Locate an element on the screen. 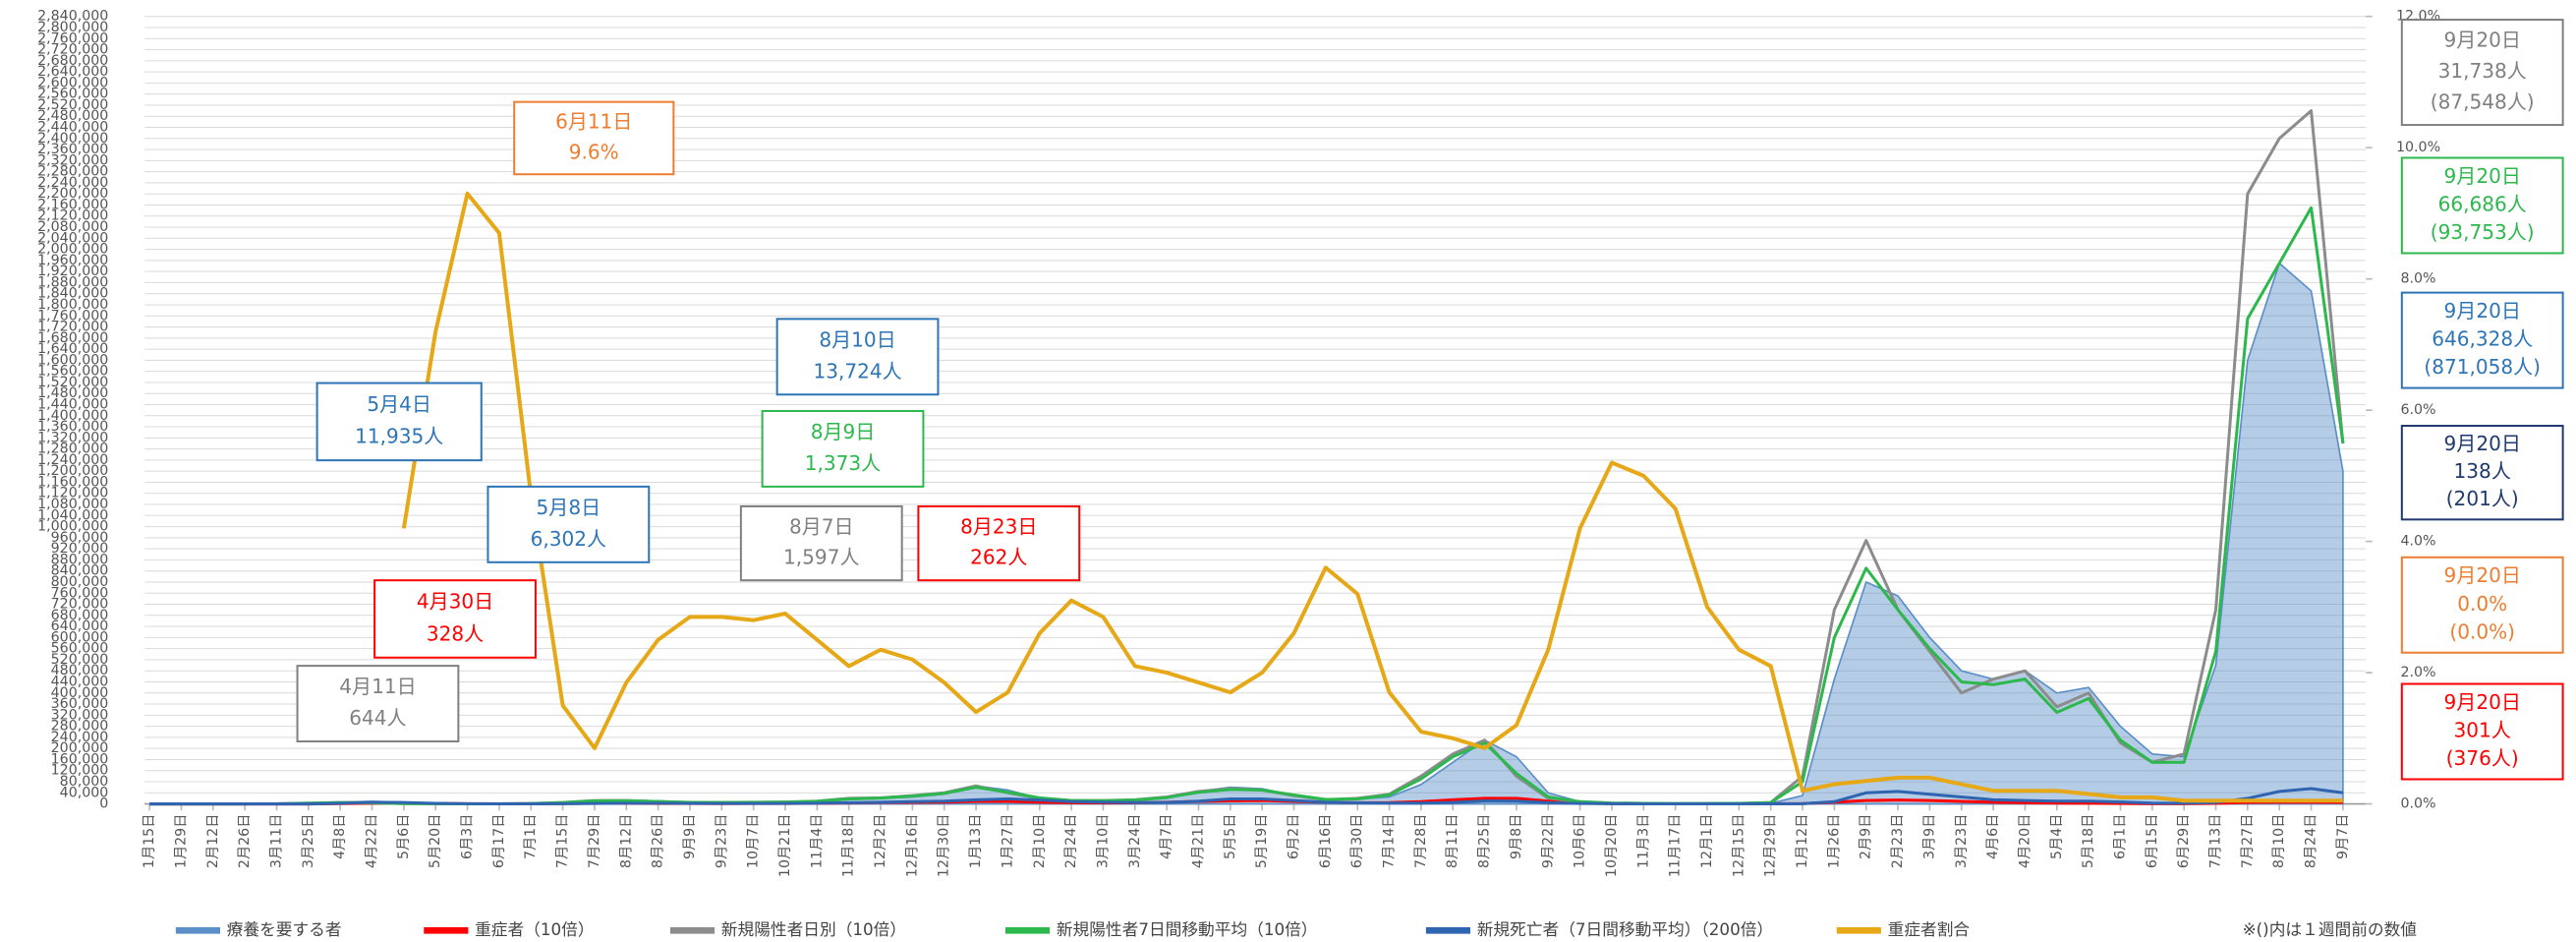 The image size is (2576, 942). annotation-text: 646,328人 is located at coordinates (2482, 339).